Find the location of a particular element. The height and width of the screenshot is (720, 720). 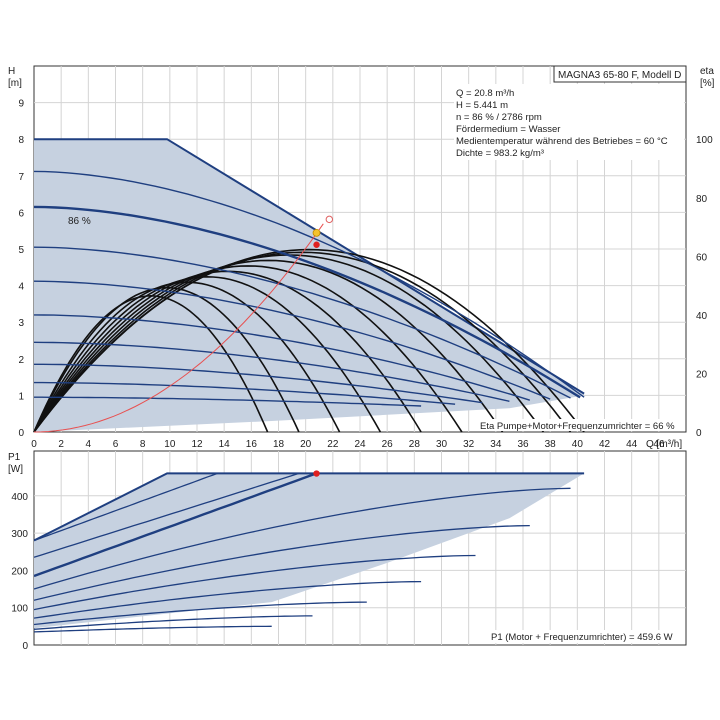

head-tick-label: 1 is located at coordinates (21, 396).